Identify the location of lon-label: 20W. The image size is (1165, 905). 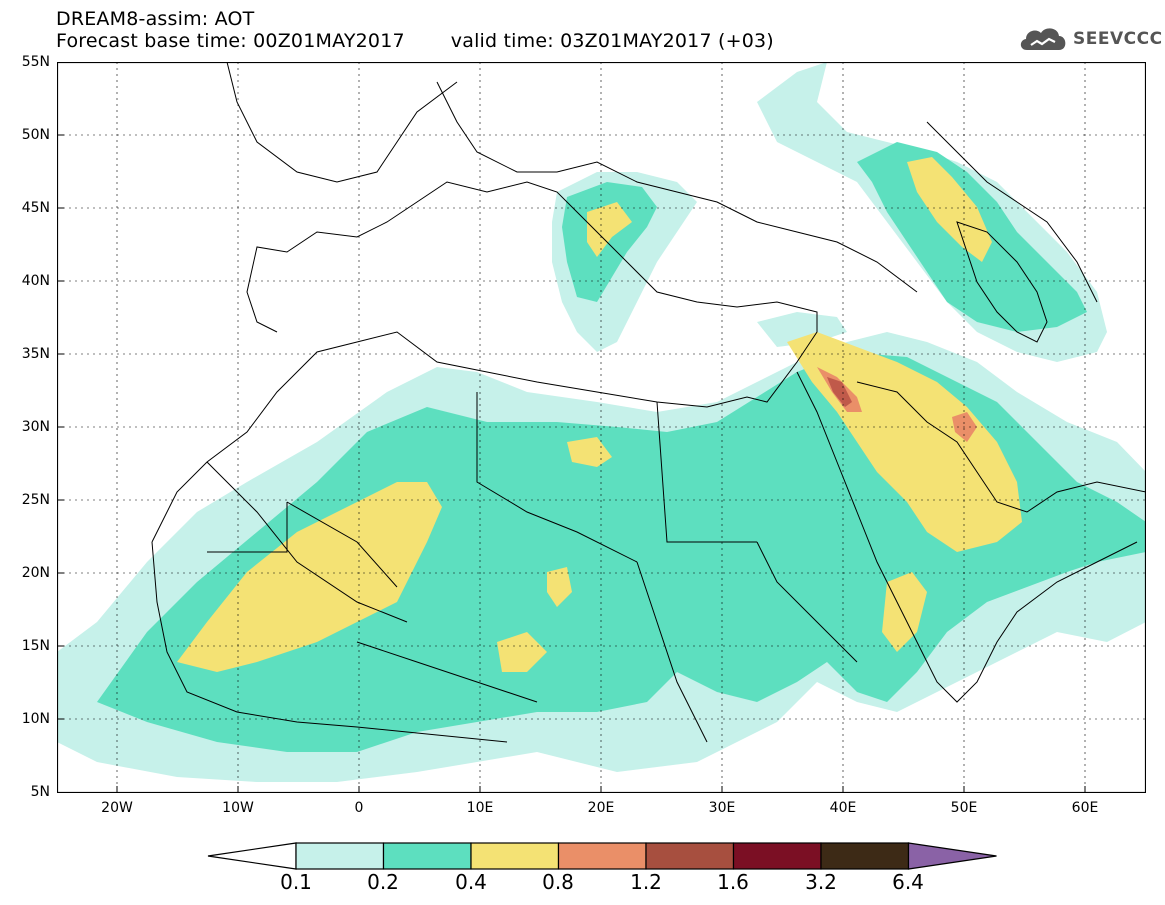
(117, 808).